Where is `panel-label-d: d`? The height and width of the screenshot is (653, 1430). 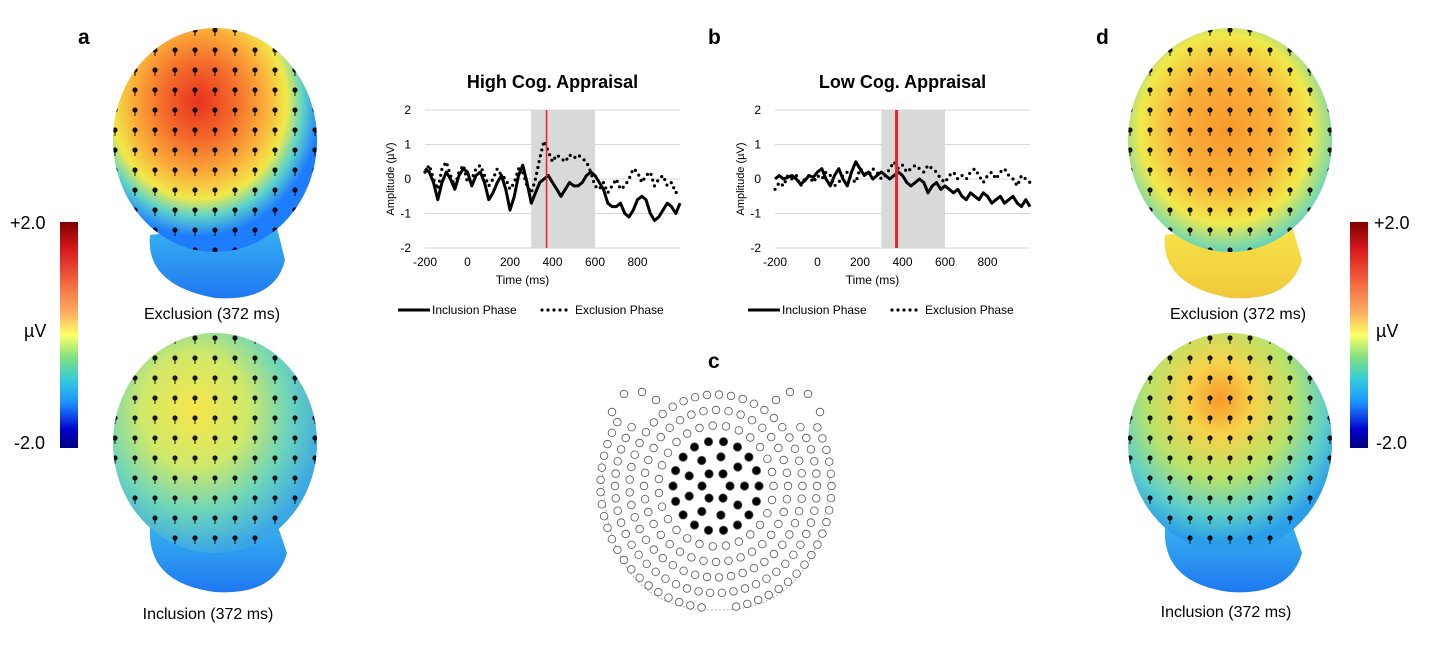
panel-label-d: d is located at coordinates (1102, 37).